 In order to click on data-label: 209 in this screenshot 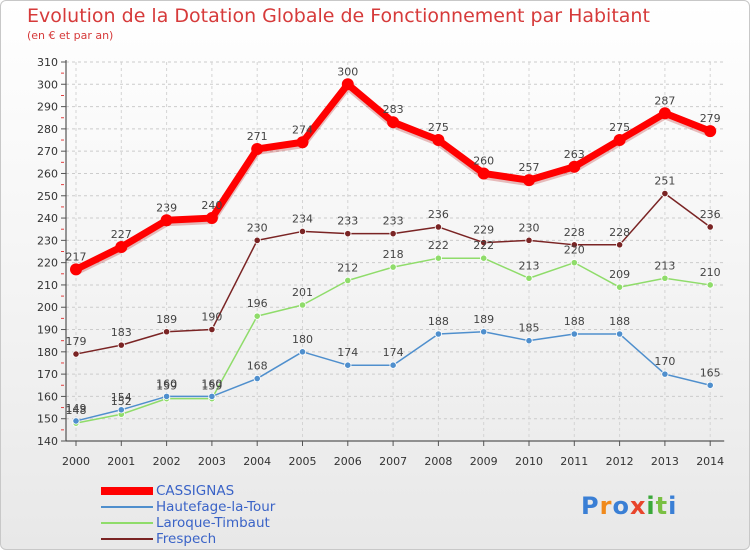, I will do `click(619, 274)`.